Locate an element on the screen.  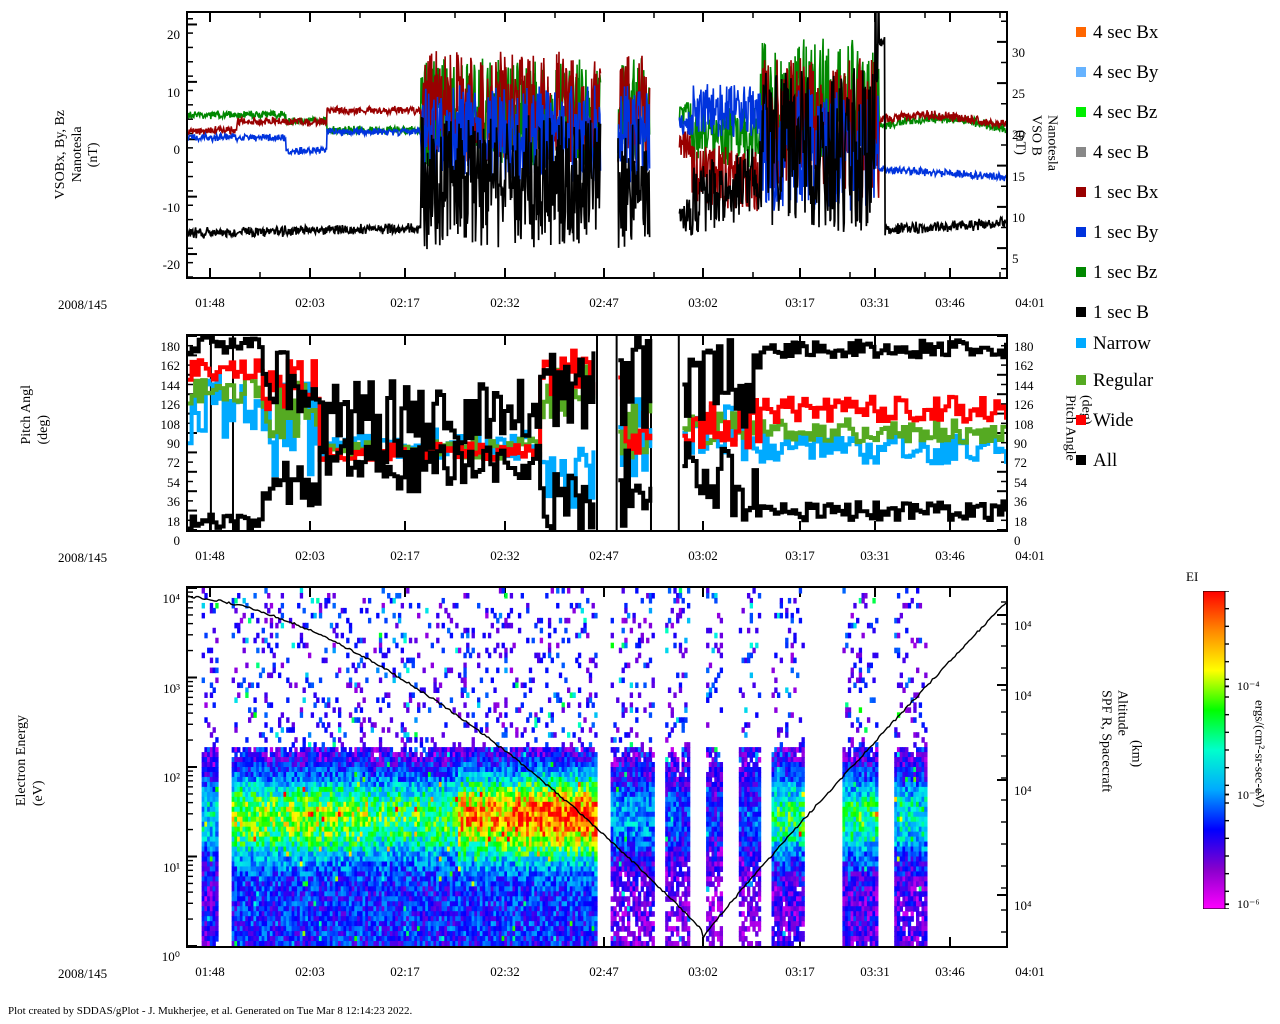
legend-item: 4 sec Bz is located at coordinates (1176, 112).